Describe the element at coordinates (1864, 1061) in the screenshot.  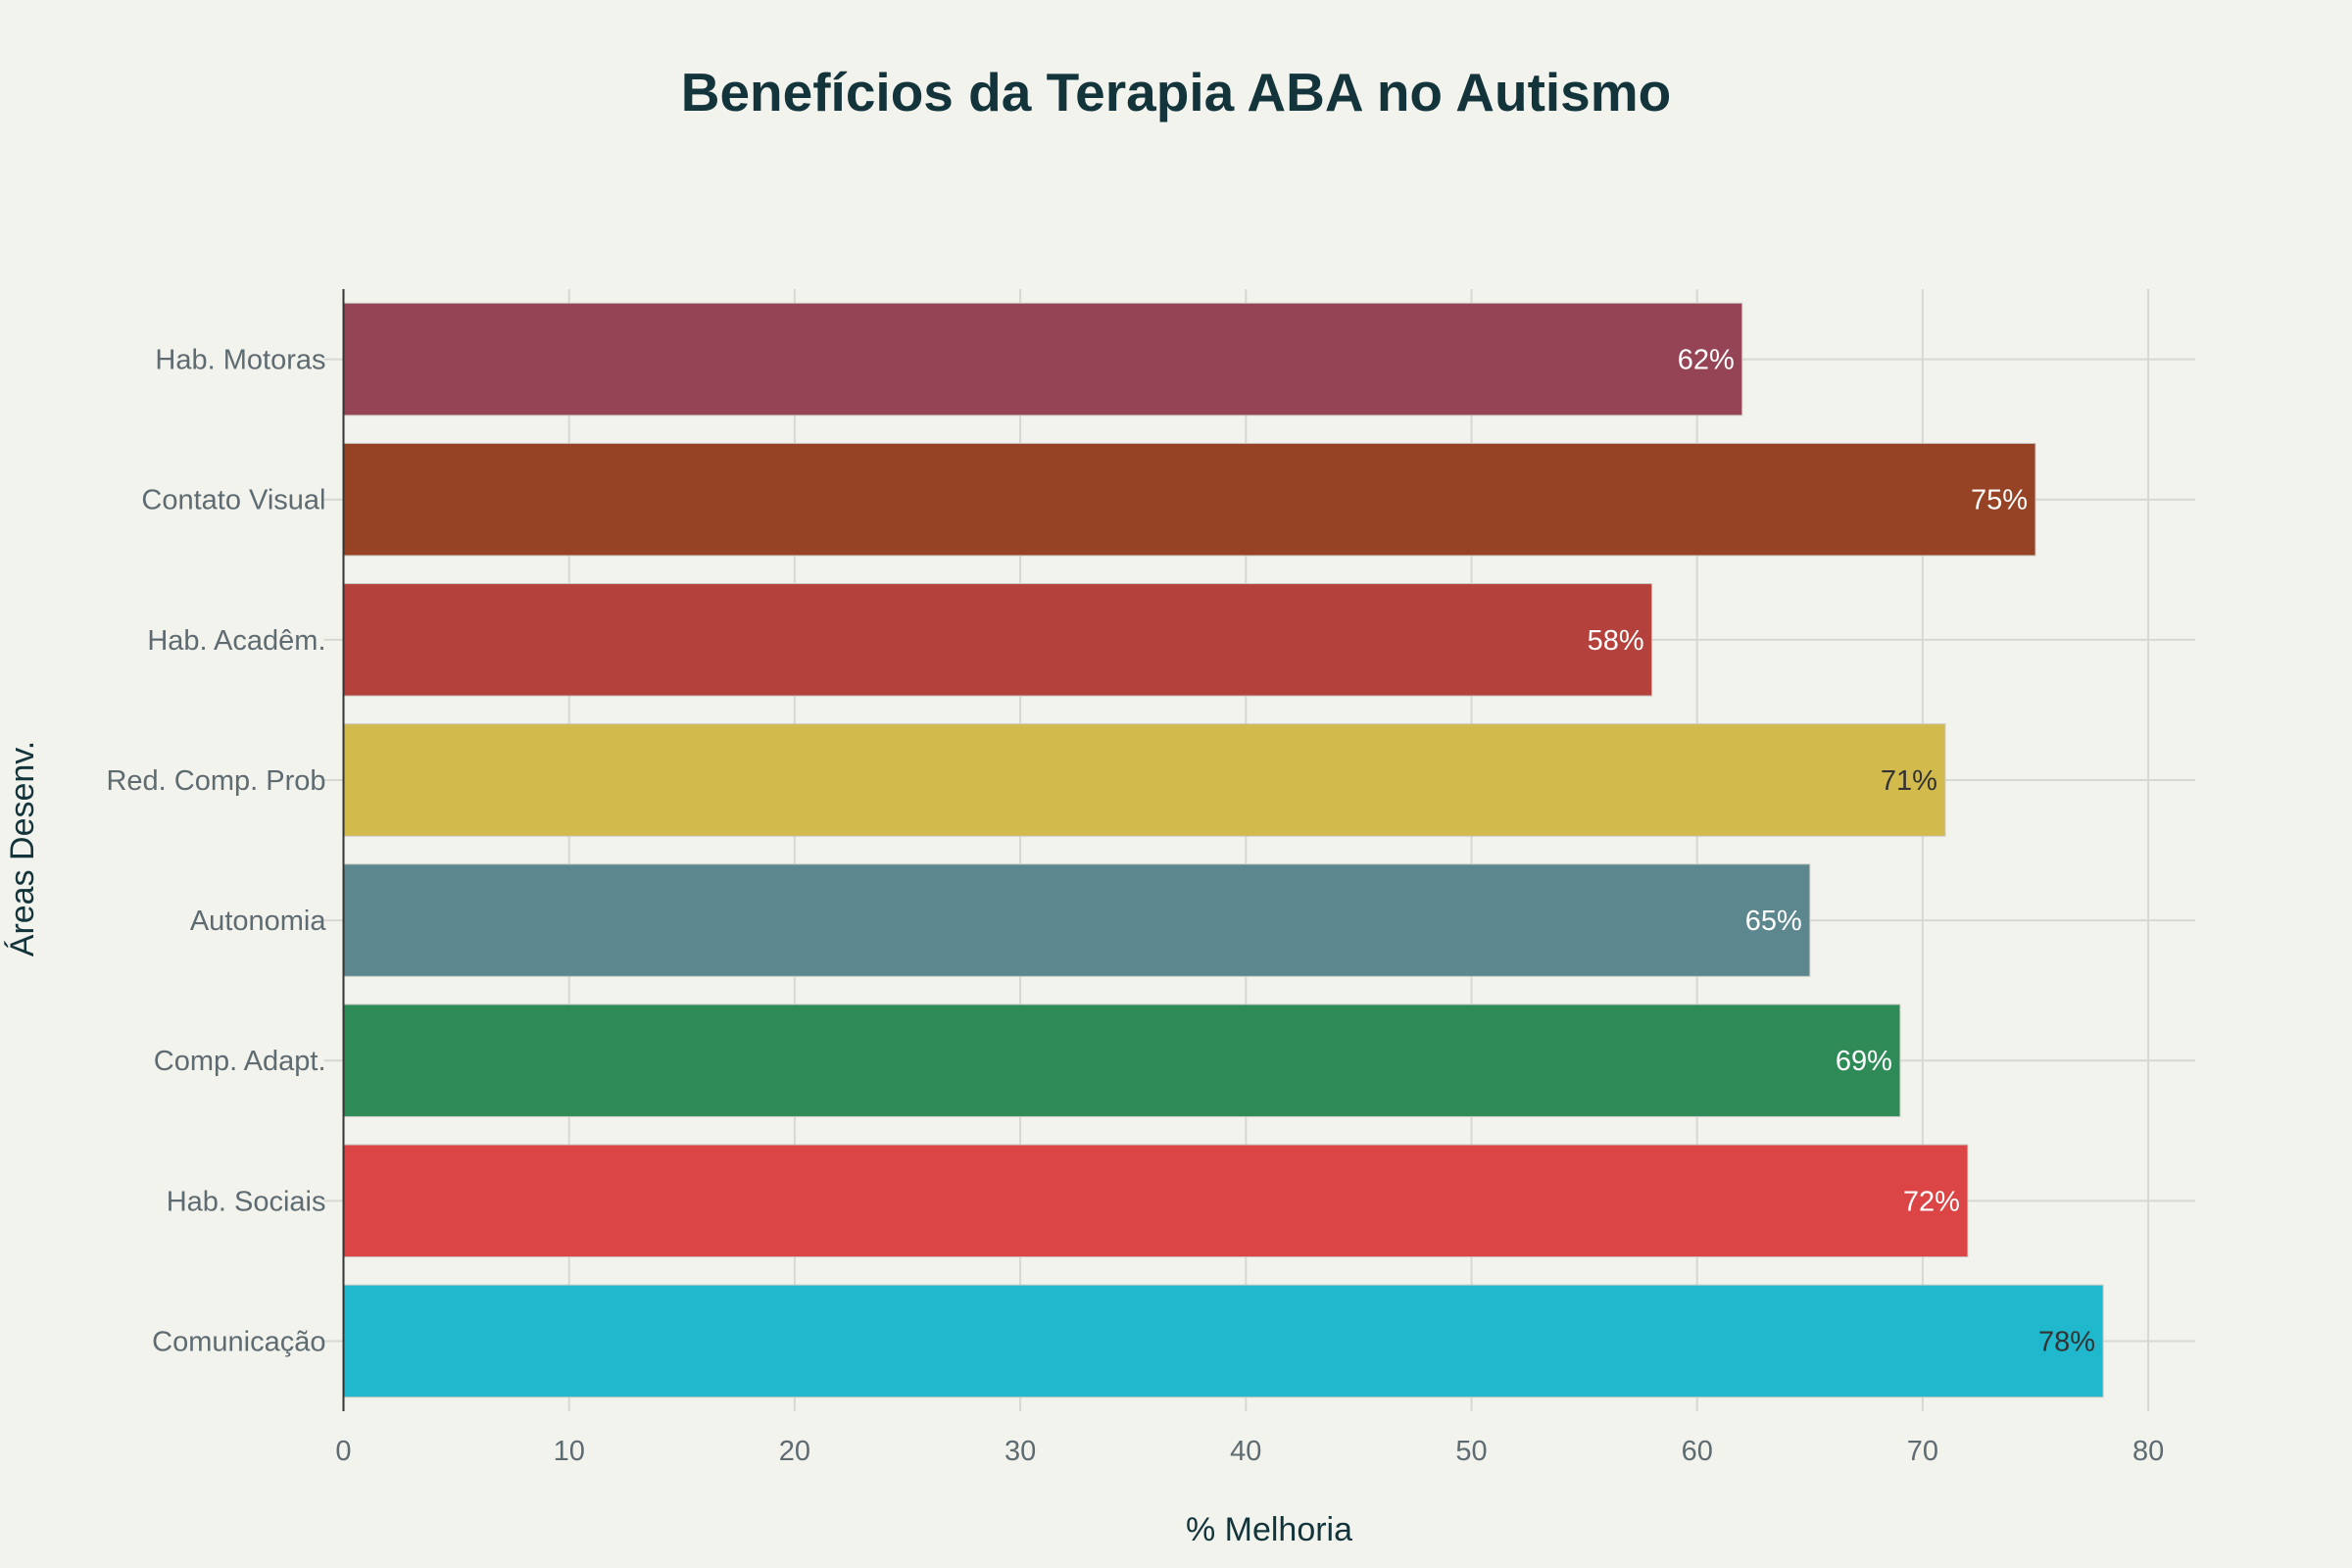
I see `data-label: 69%` at that location.